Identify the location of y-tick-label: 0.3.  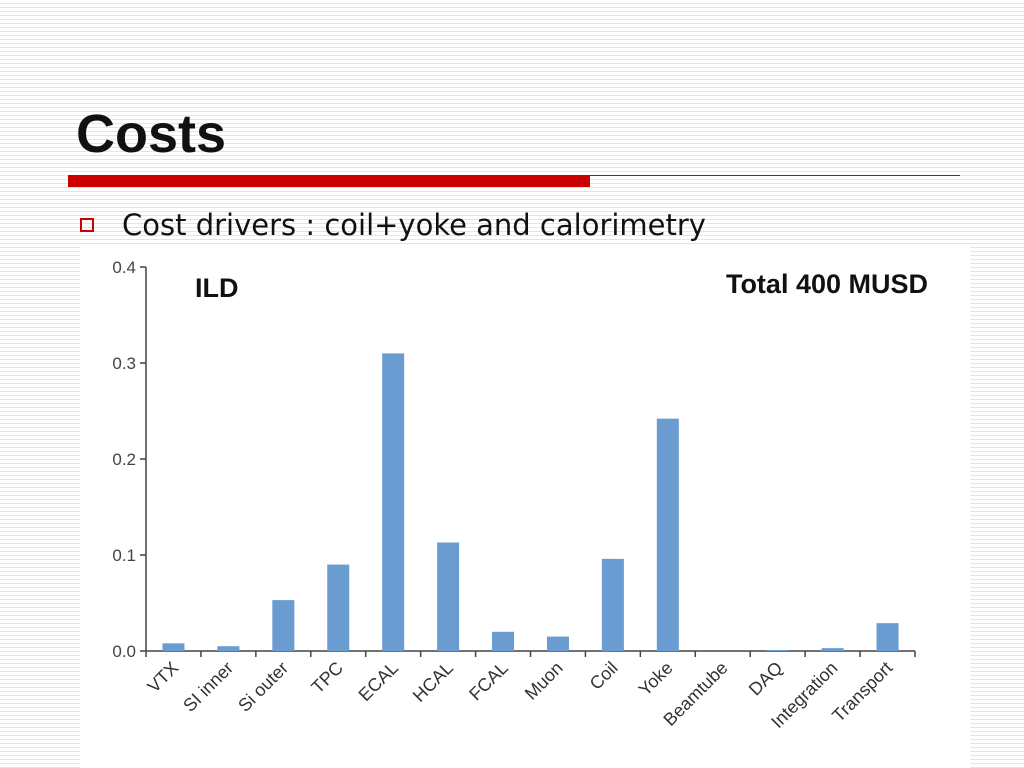
(124, 363).